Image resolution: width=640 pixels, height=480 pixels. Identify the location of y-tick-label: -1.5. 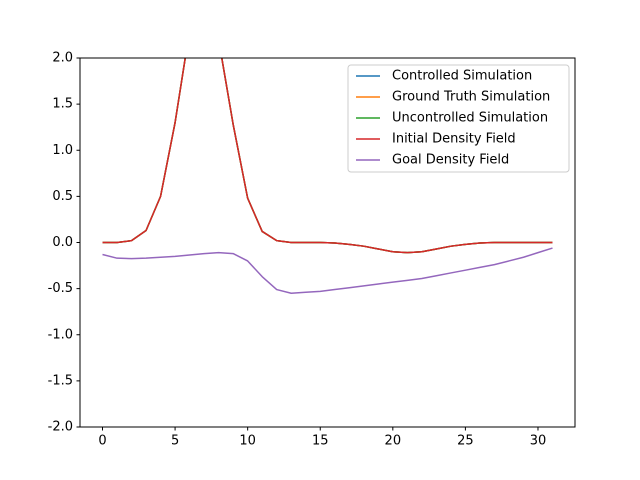
(60, 380).